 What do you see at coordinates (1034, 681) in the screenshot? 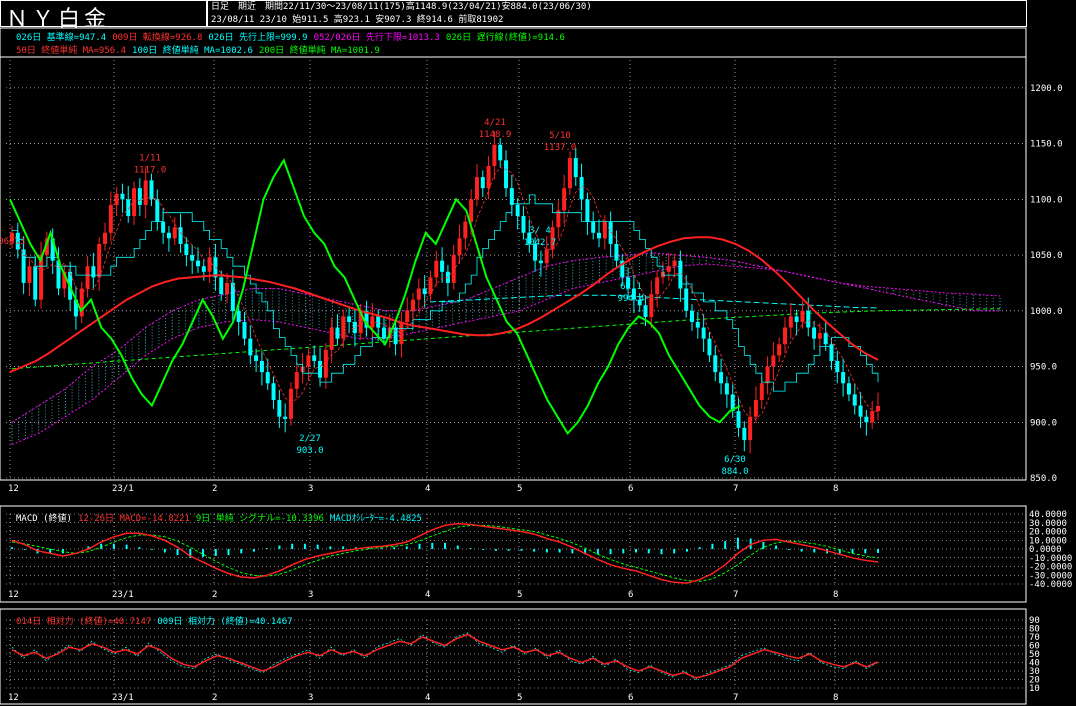
I see `rsi-y-tick-label: 20` at bounding box center [1034, 681].